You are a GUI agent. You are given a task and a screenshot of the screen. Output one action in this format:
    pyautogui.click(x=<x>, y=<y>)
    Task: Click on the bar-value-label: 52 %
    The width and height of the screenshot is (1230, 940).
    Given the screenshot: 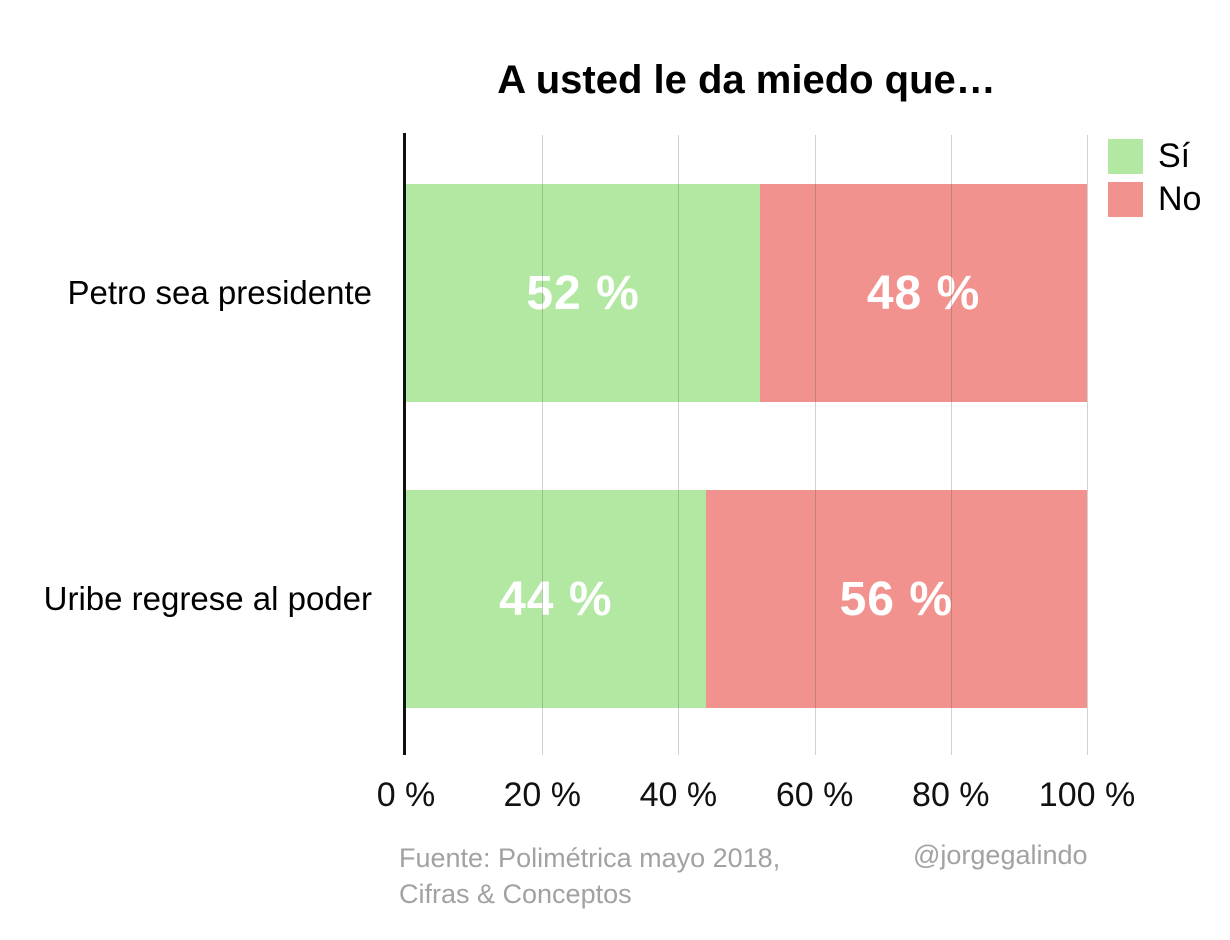 What is the action you would take?
    pyautogui.click(x=583, y=293)
    